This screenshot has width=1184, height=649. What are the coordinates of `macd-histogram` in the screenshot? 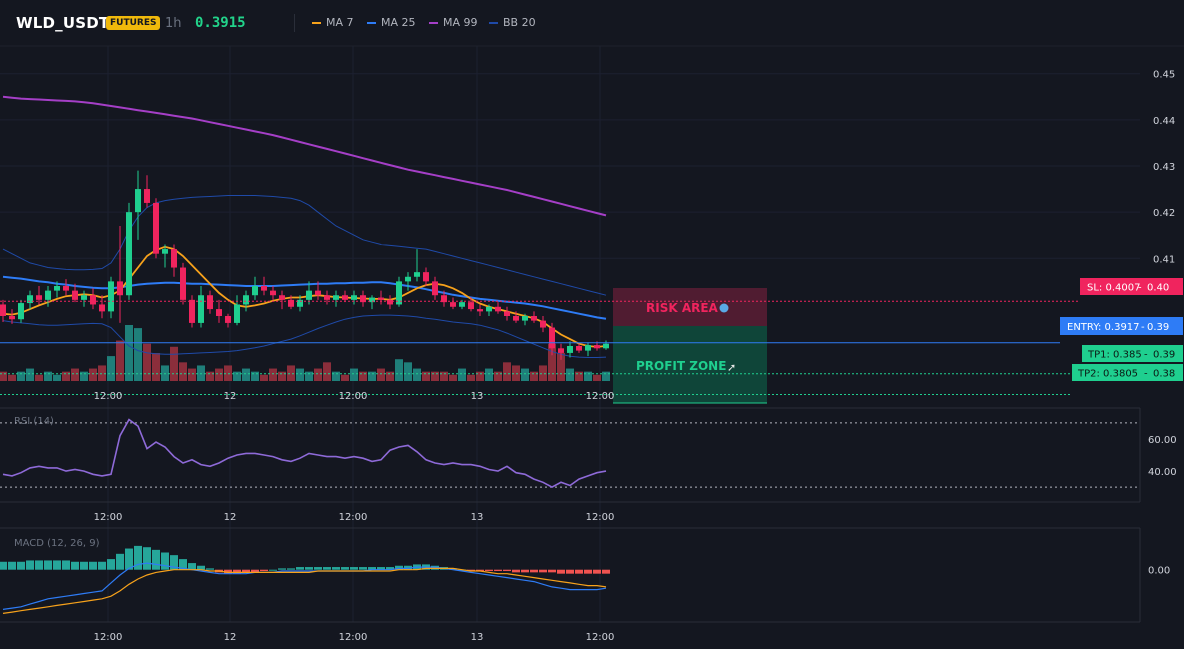 It's located at (305, 559).